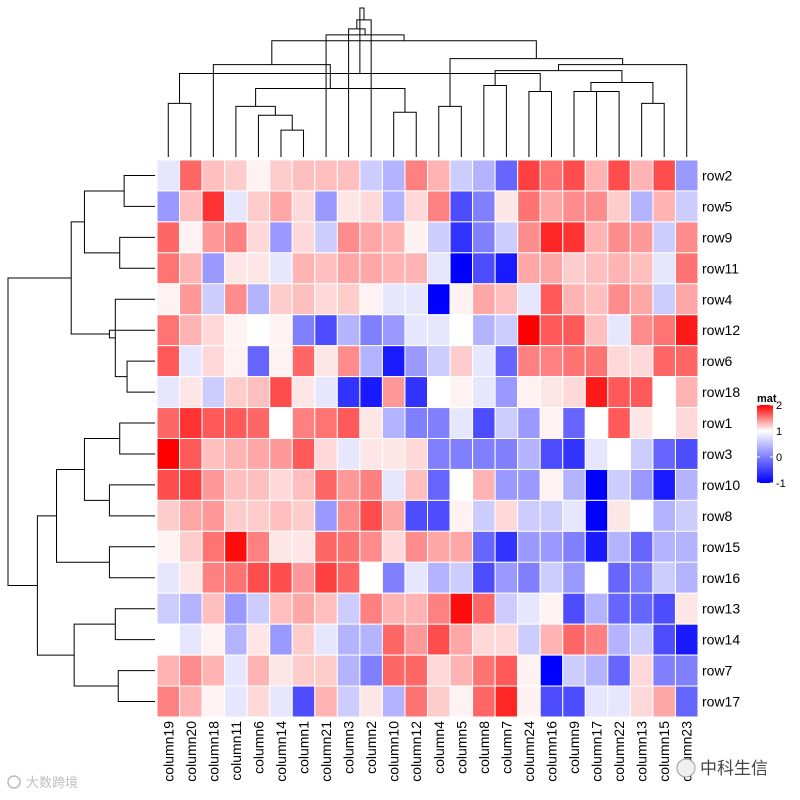  What do you see at coordinates (664, 751) in the screenshot?
I see `column-label: column15` at bounding box center [664, 751].